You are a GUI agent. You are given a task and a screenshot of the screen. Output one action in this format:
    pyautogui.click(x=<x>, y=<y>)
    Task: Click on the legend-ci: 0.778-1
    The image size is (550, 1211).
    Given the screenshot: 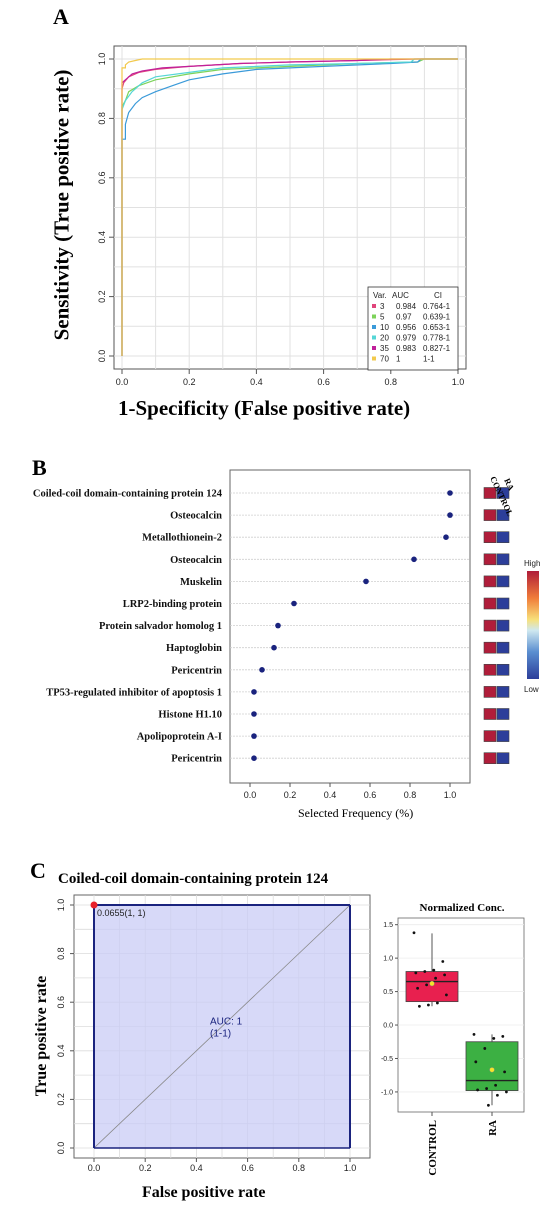 What is the action you would take?
    pyautogui.click(x=437, y=338)
    